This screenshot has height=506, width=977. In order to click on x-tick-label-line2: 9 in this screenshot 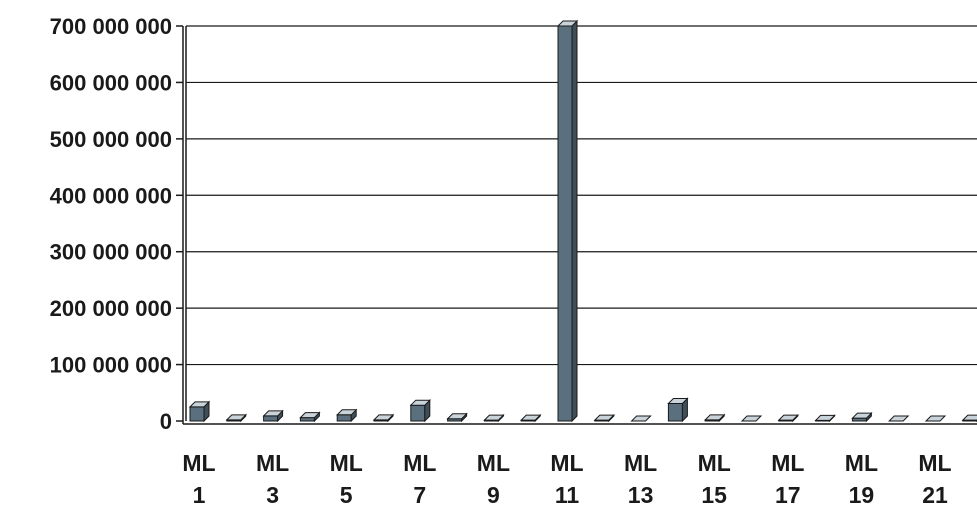, I will do `click(493, 494)`.